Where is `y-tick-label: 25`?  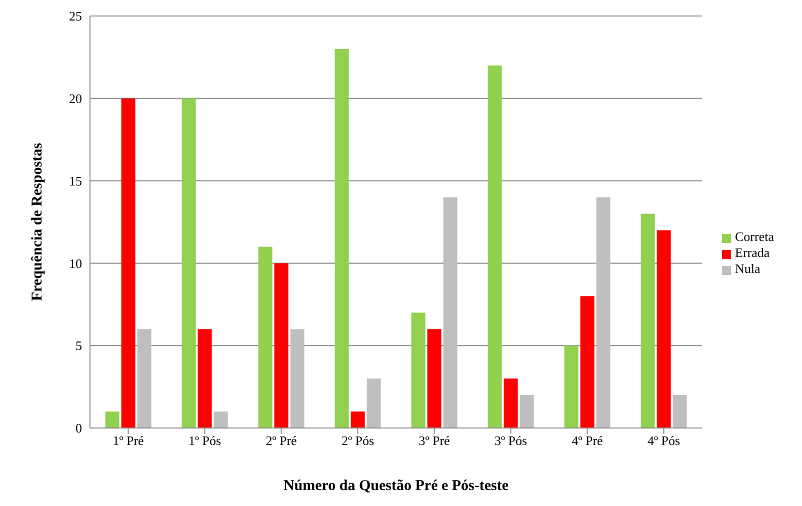
y-tick-label: 25 is located at coordinates (75, 16).